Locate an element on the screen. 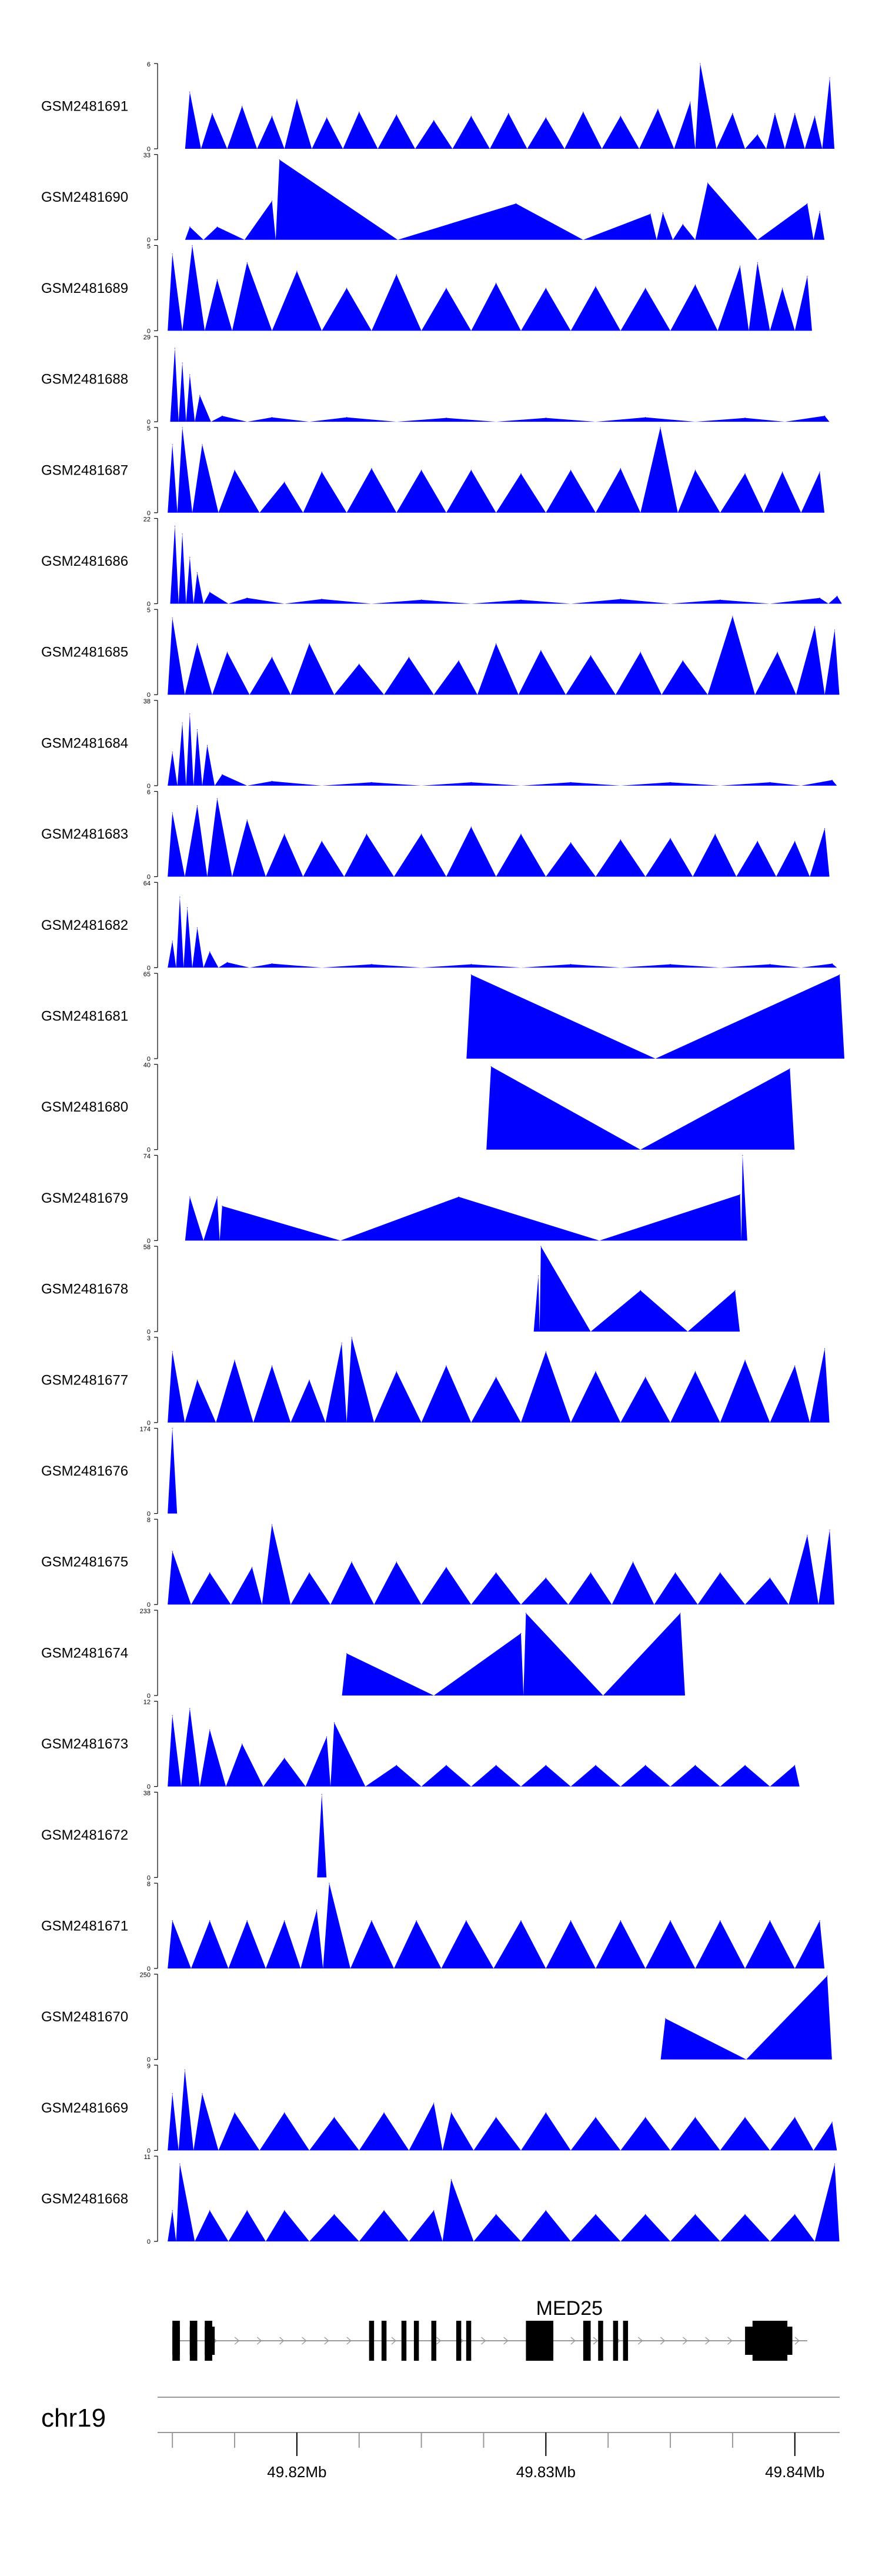 The width and height of the screenshot is (882, 2576). y-tick-label-max: 65 is located at coordinates (147, 974).